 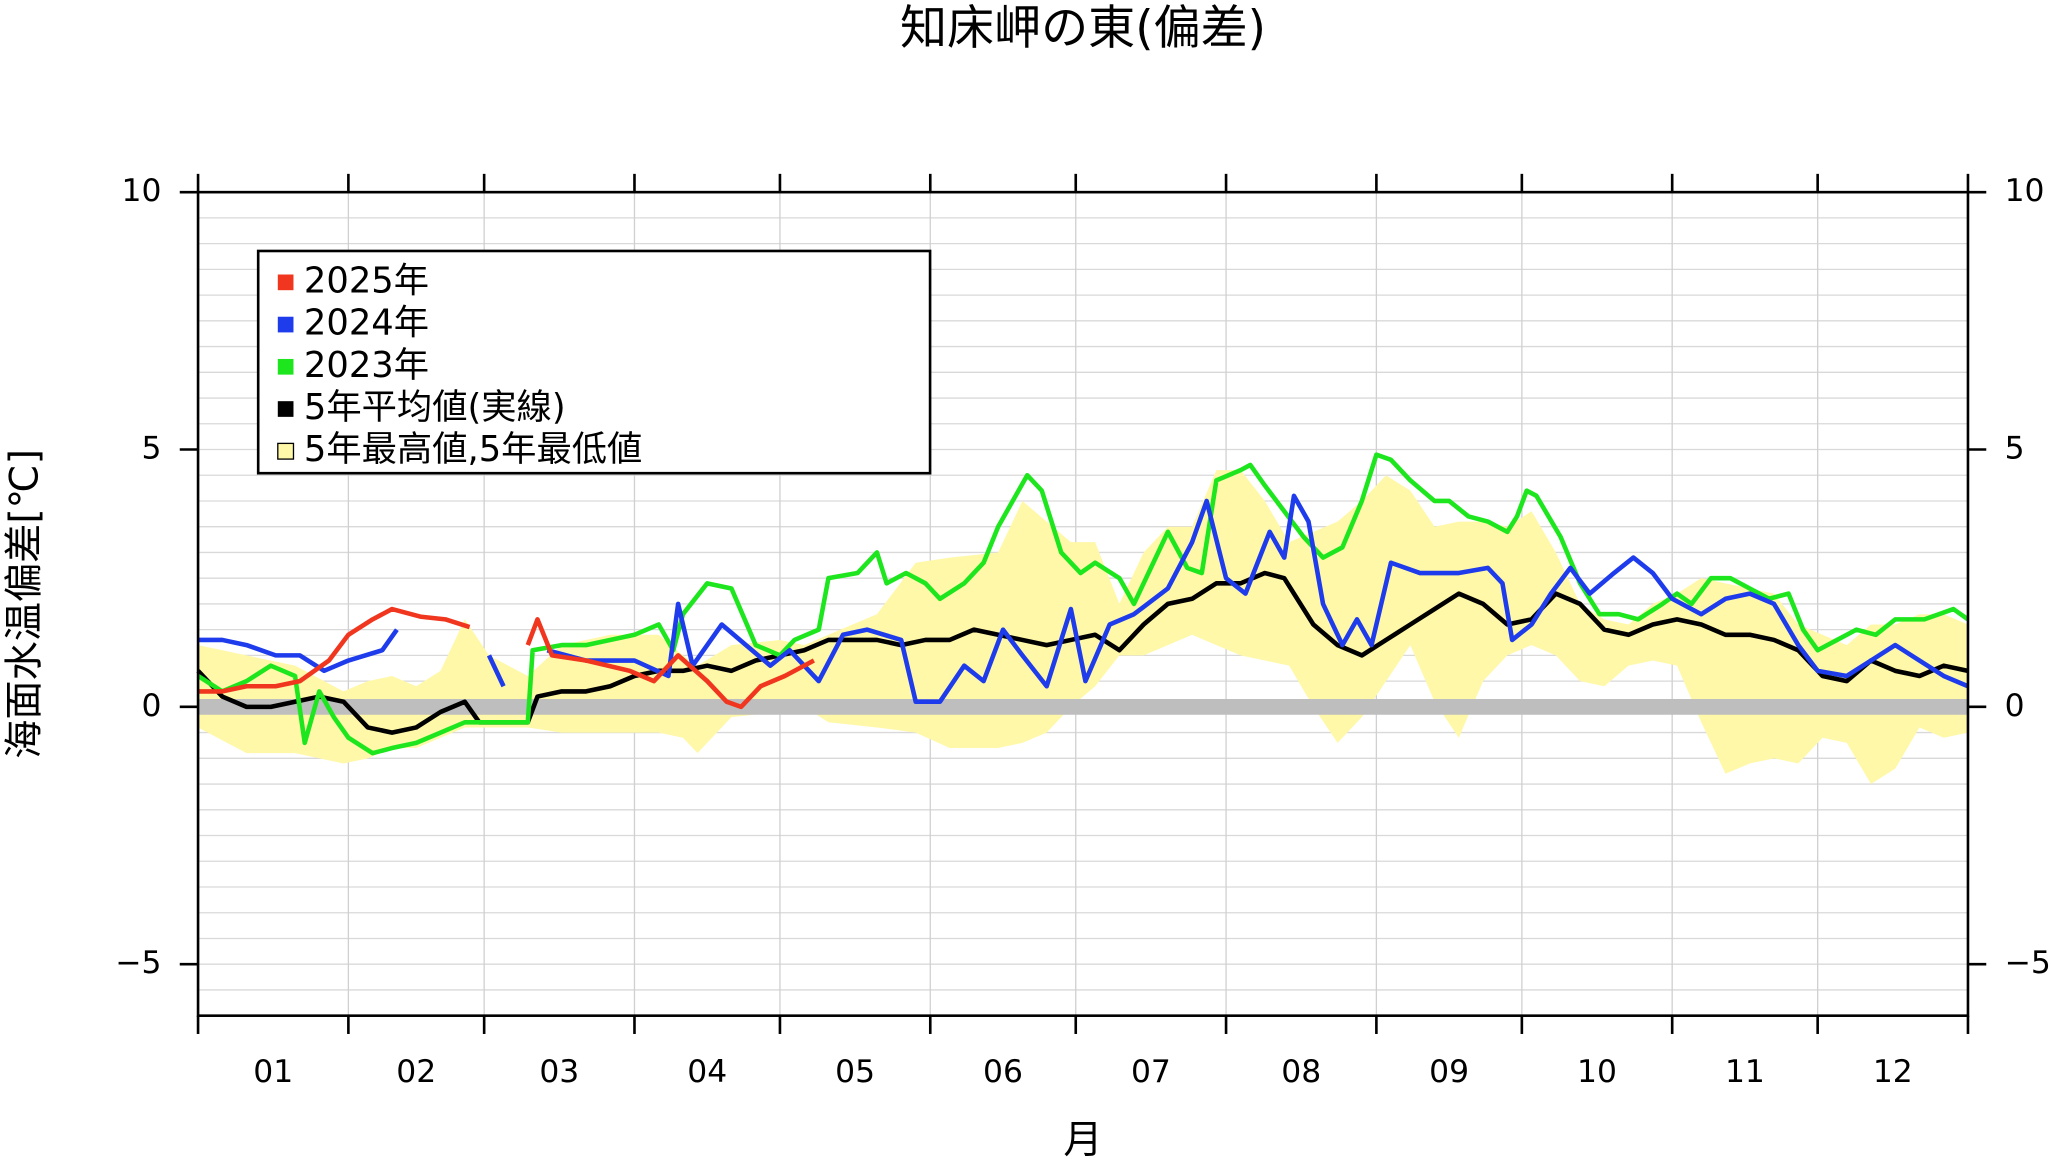 What do you see at coordinates (273, 1072) in the screenshot?
I see `x-tick-label: 01` at bounding box center [273, 1072].